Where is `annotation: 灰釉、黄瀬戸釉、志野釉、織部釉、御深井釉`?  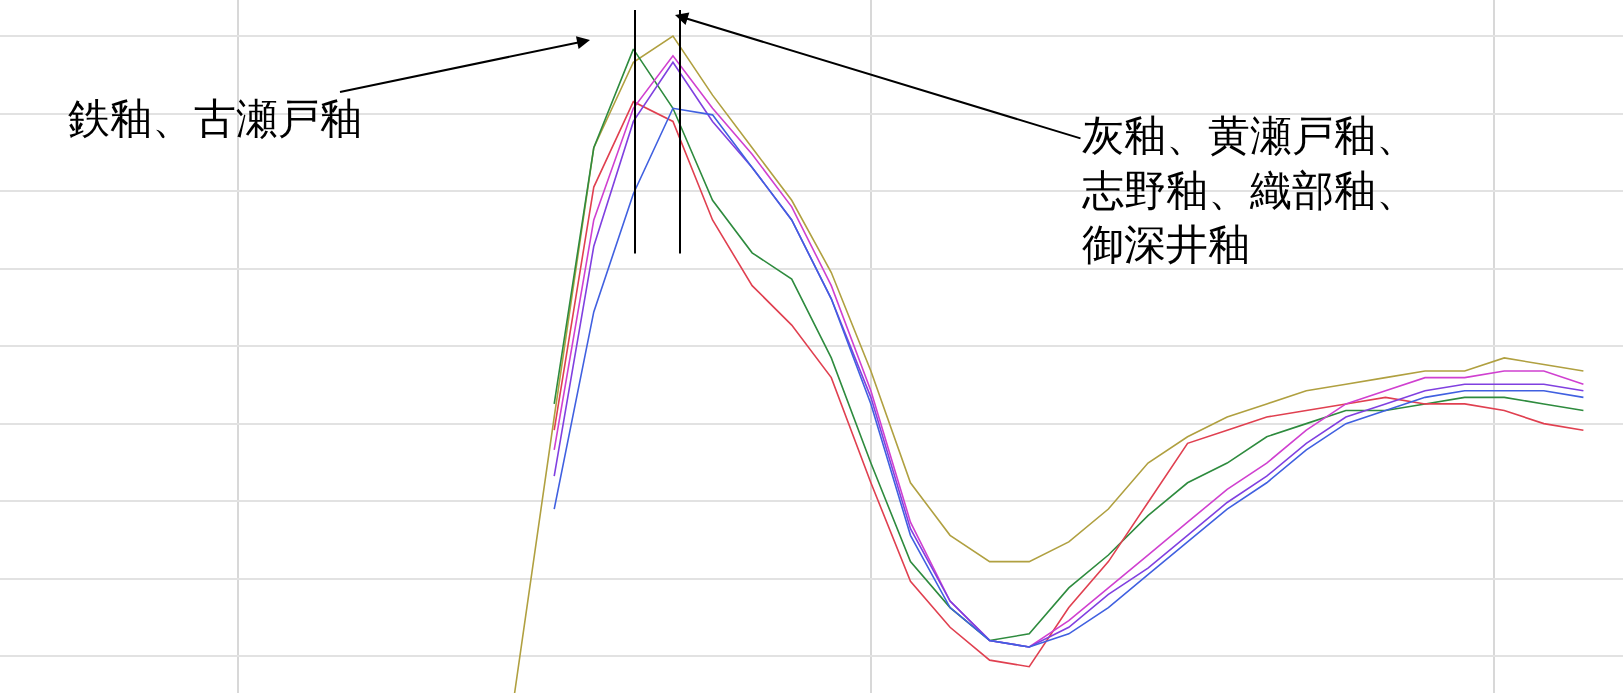 annotation: 灰釉、黄瀬戸釉、志野釉、織部釉、御深井釉 is located at coordinates (1250, 190).